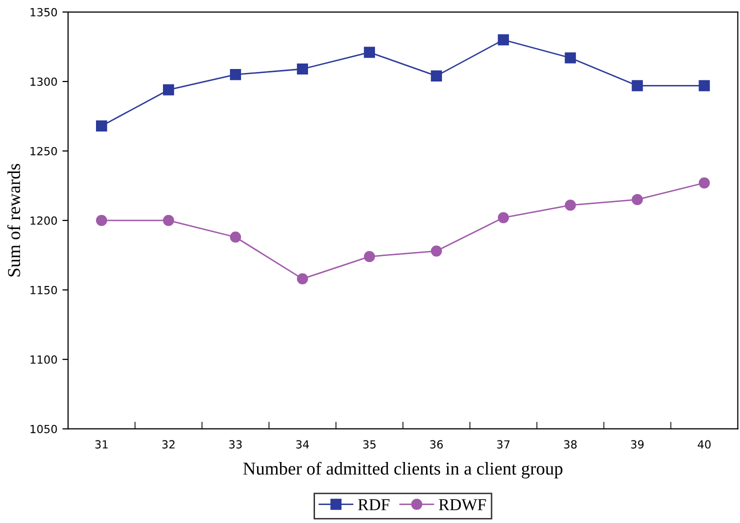  I want to click on x-tick-label: 40, so click(704, 444).